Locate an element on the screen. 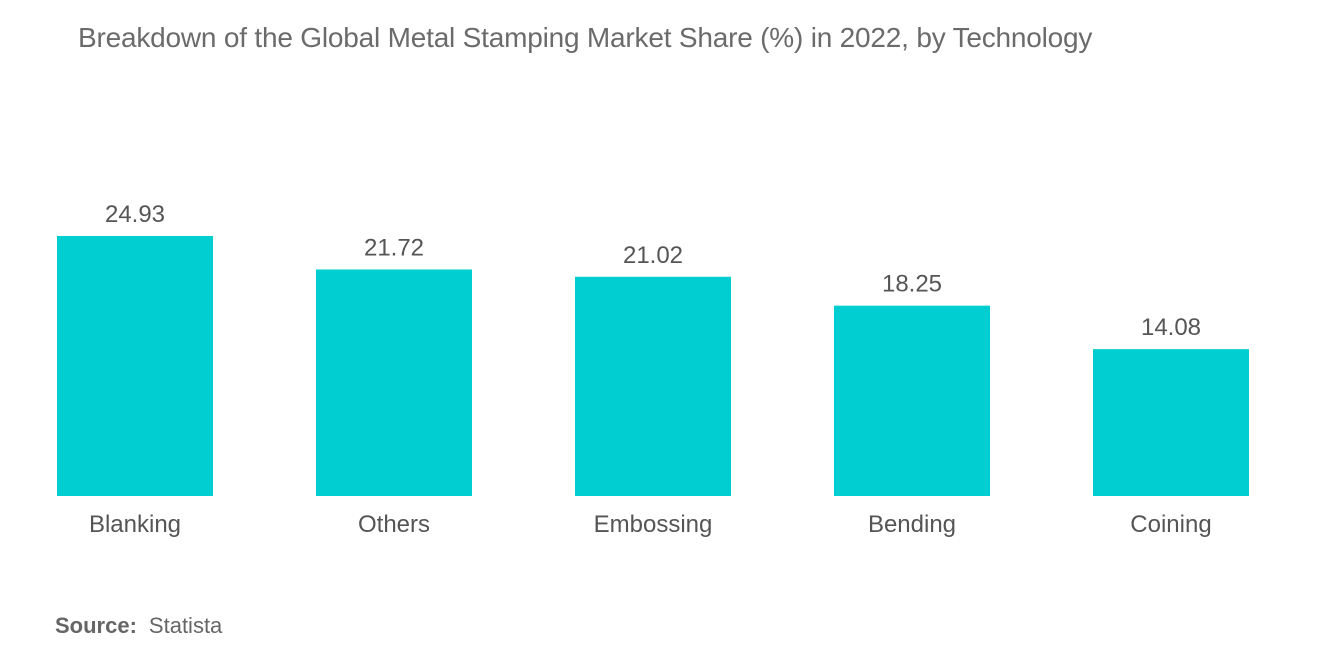  source-line: Source: Statista is located at coordinates (138, 626).